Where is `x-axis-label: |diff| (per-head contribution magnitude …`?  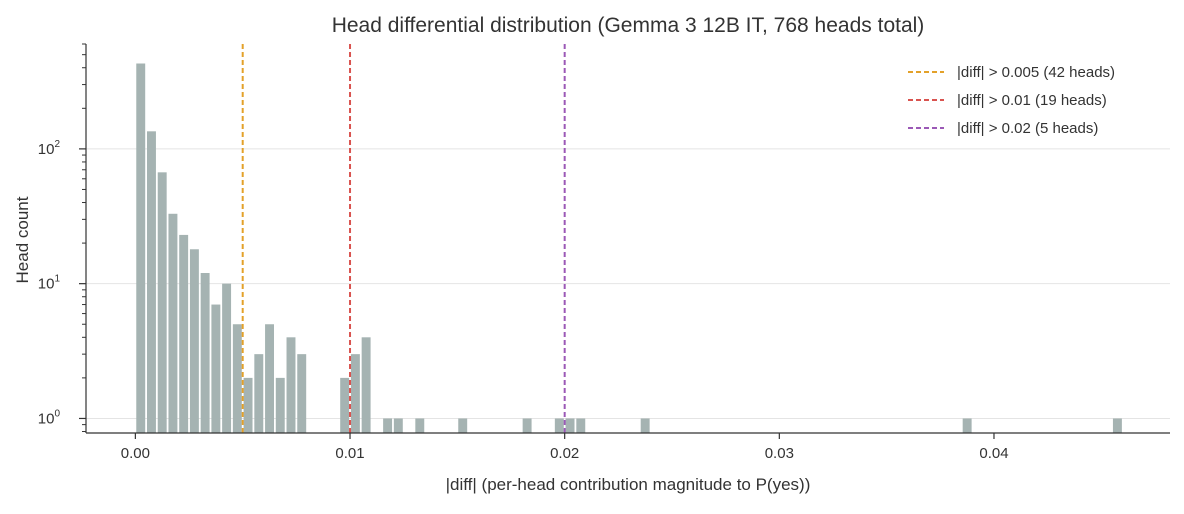
x-axis-label: |diff| (per-head contribution magnitude … is located at coordinates (628, 484).